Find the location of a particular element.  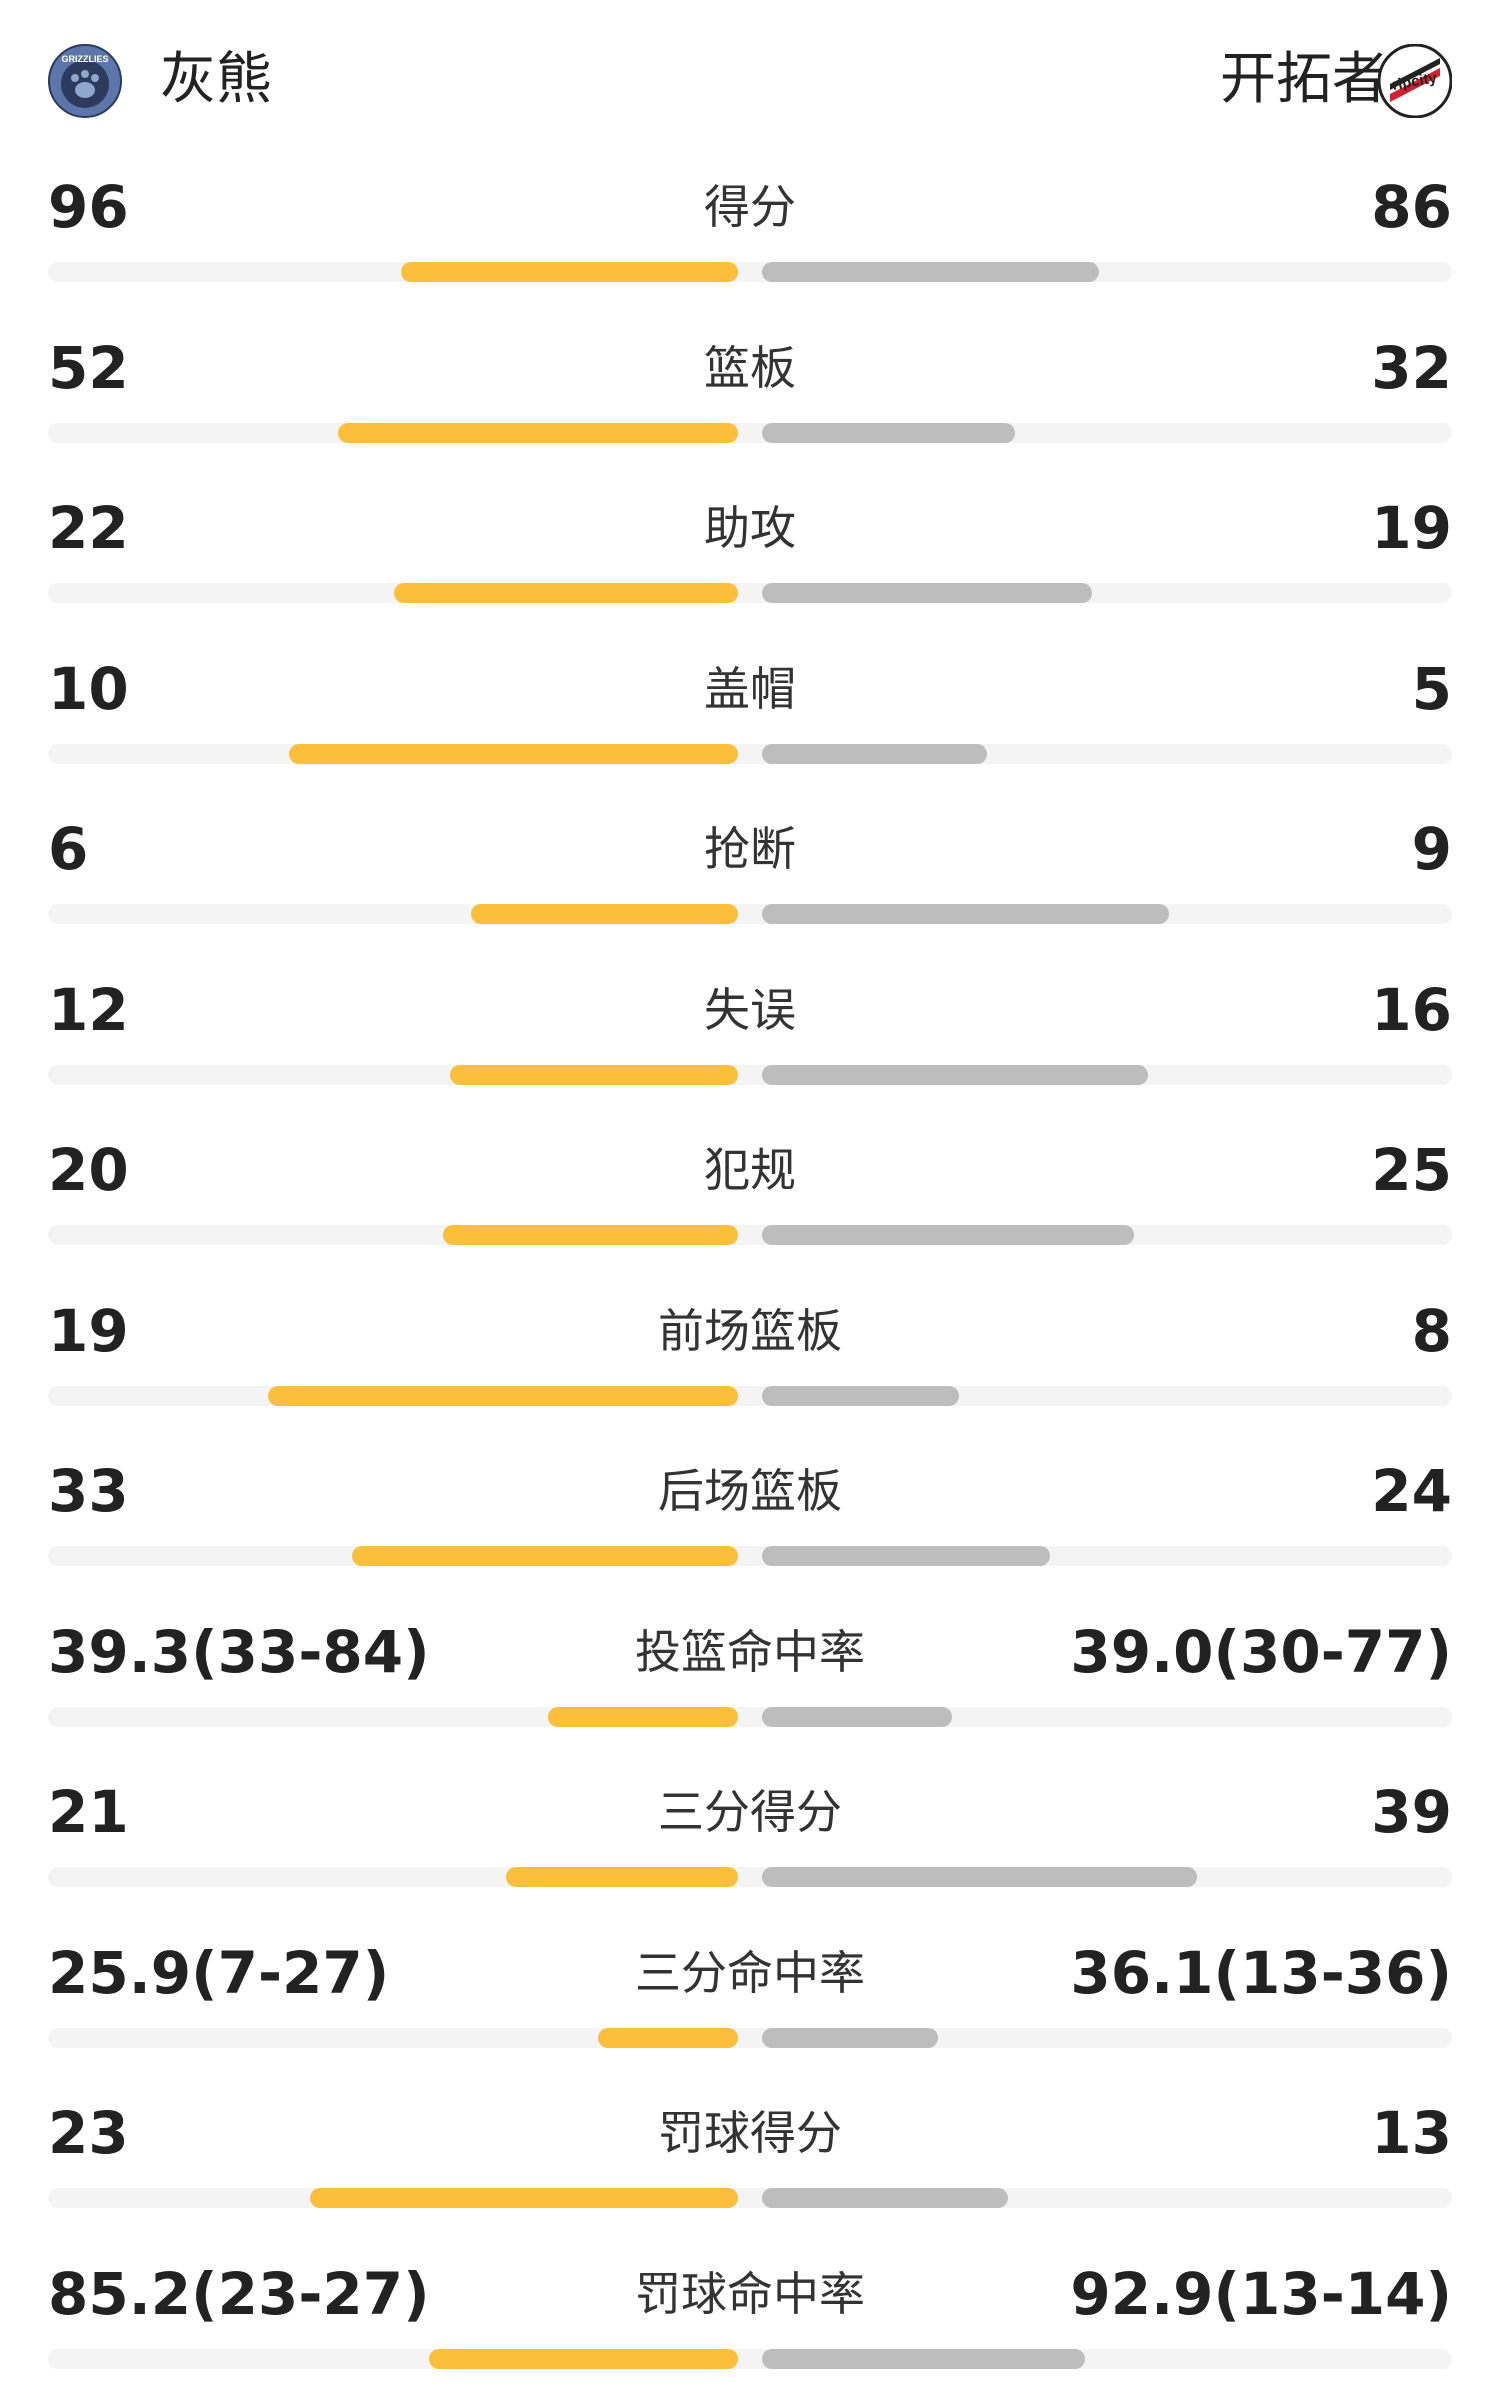

trail-blazers-logo-icon: ripcity is located at coordinates (1415, 81).